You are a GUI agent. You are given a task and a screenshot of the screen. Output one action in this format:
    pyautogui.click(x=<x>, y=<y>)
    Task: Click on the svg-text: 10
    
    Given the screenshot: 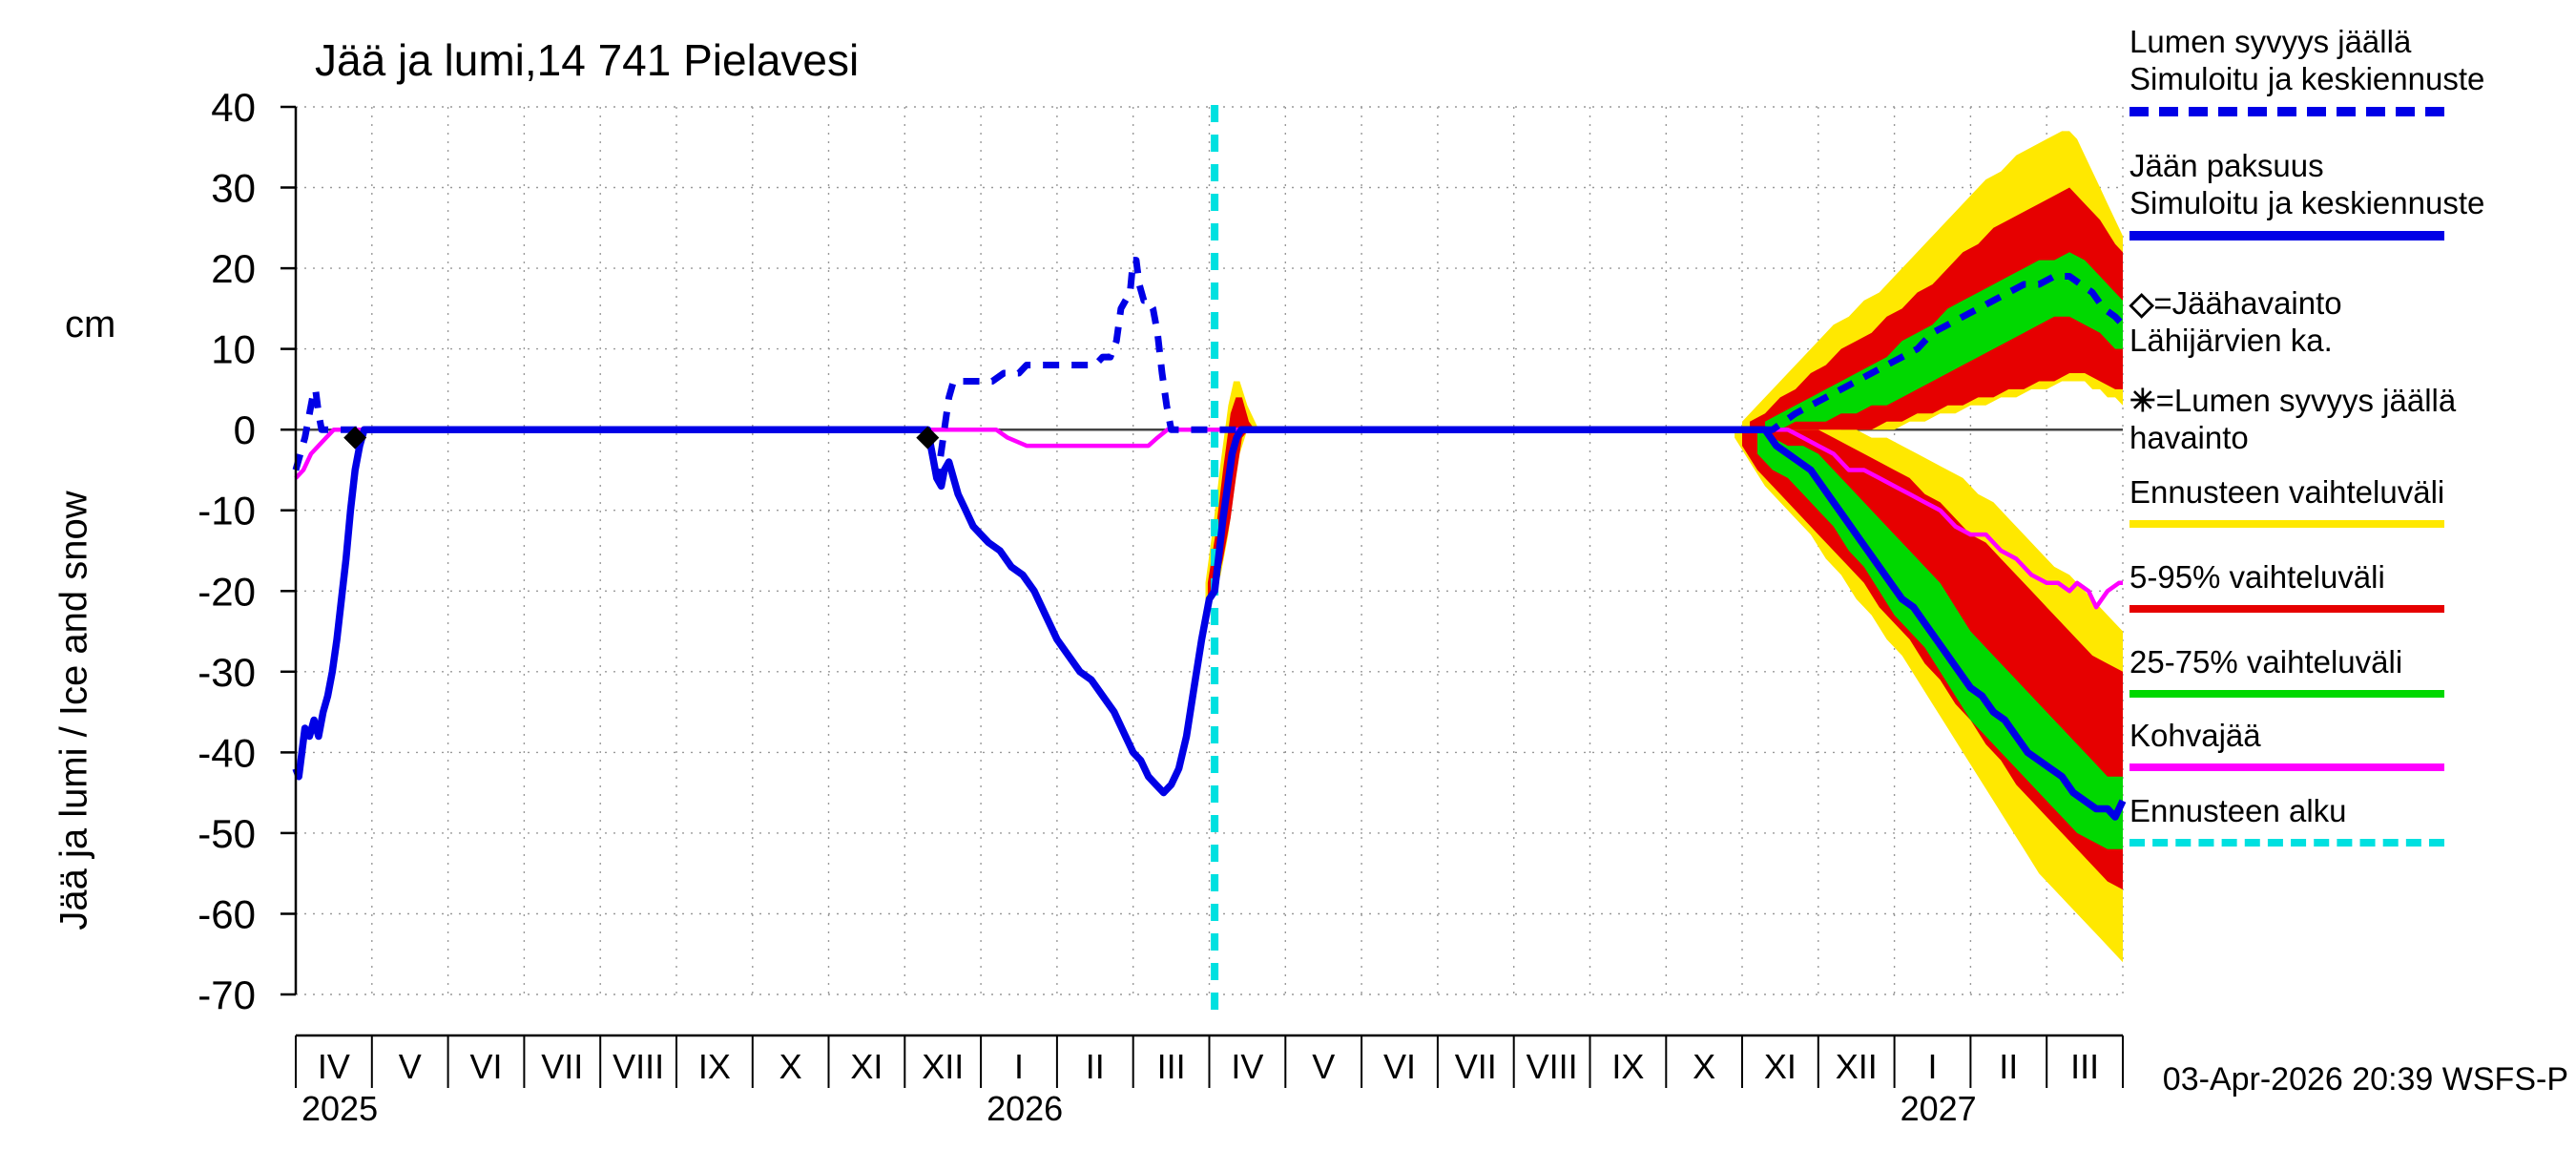 What is the action you would take?
    pyautogui.click(x=233, y=349)
    